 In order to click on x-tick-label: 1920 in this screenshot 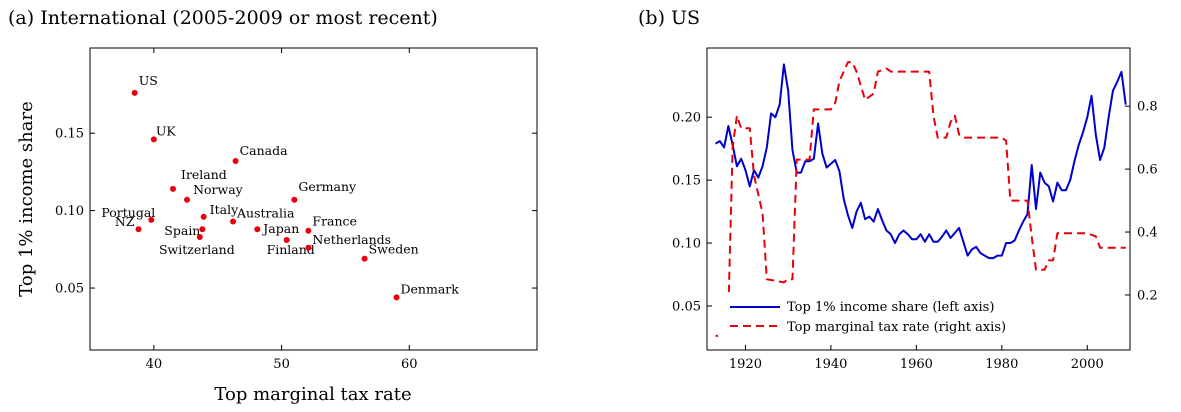, I will do `click(745, 364)`.